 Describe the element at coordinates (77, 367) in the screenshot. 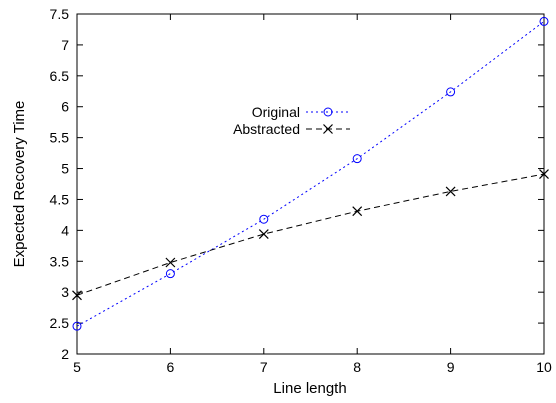

I see `x-tick-label: 5` at that location.